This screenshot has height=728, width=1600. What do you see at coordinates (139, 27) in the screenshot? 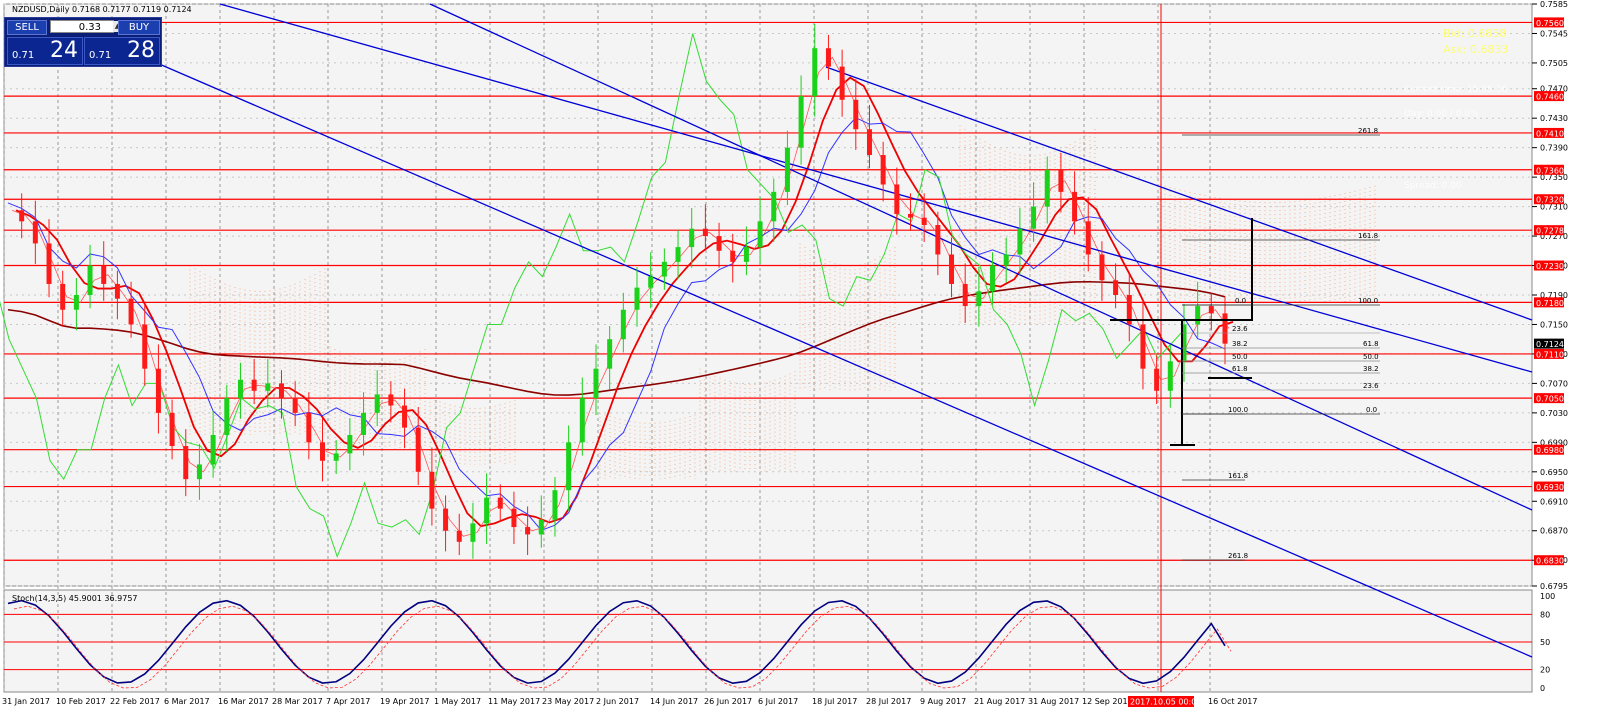
I see `buy-button: BUY` at bounding box center [139, 27].